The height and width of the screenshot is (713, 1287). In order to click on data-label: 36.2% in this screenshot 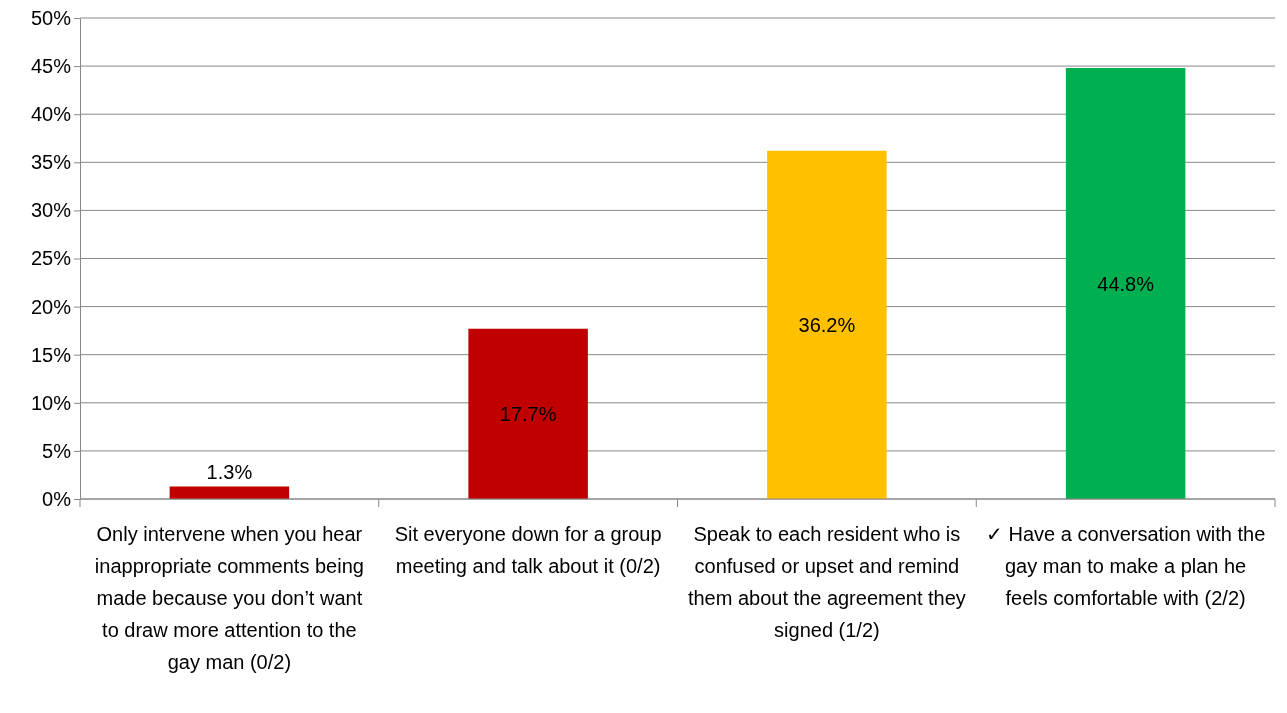, I will do `click(827, 324)`.